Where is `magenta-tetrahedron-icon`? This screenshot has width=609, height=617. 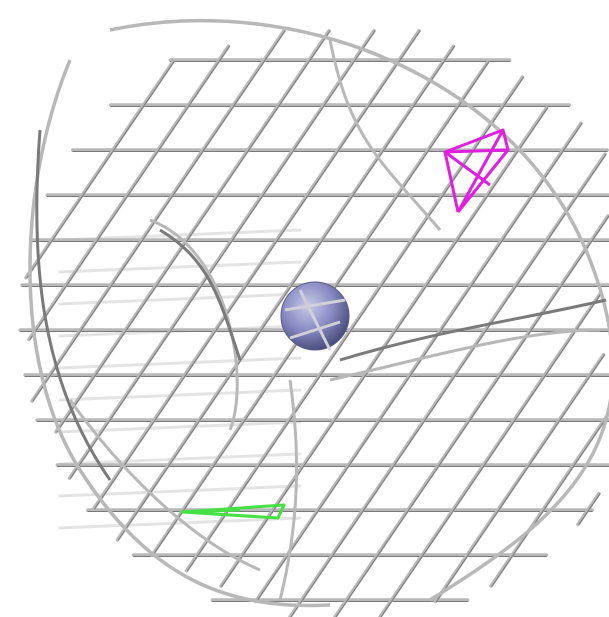 magenta-tetrahedron-icon is located at coordinates (476, 170).